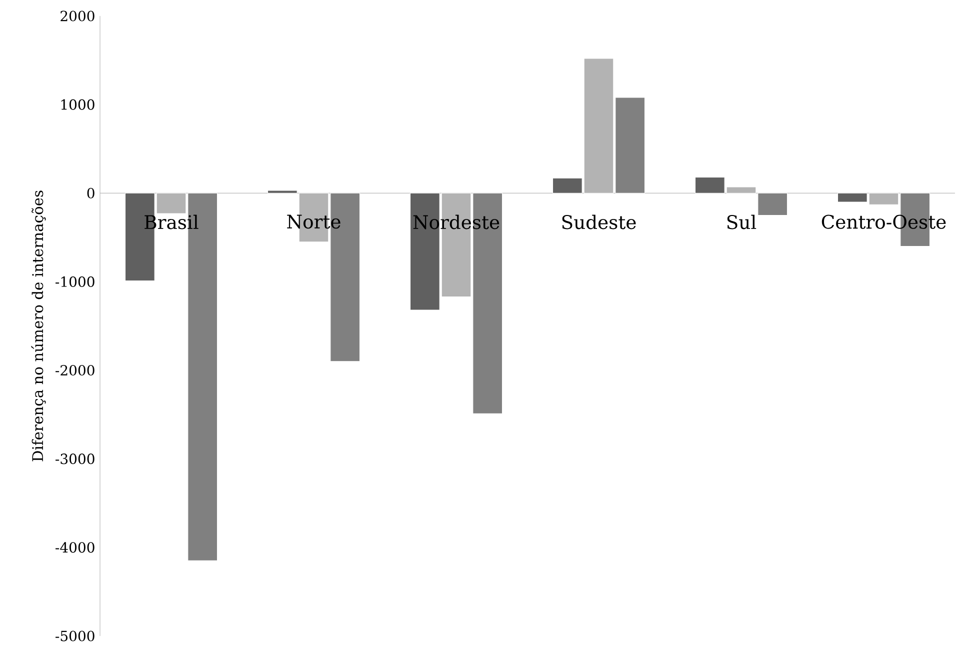 This screenshot has height=649, width=957. I want to click on y-tick-label: -4000, so click(75, 547).